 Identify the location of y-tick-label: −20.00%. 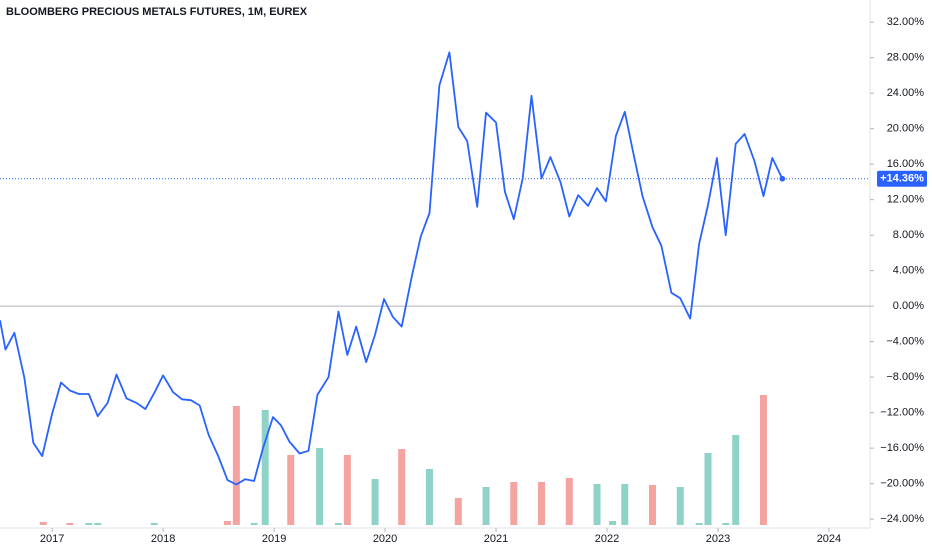
(902, 484).